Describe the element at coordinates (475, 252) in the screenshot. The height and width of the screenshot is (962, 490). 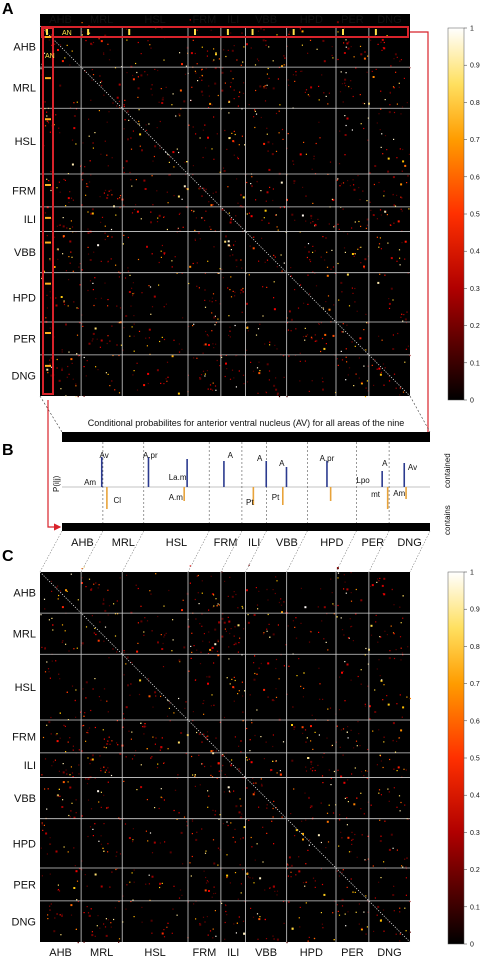
I see `colorbar-tick-label: 0.4` at that location.